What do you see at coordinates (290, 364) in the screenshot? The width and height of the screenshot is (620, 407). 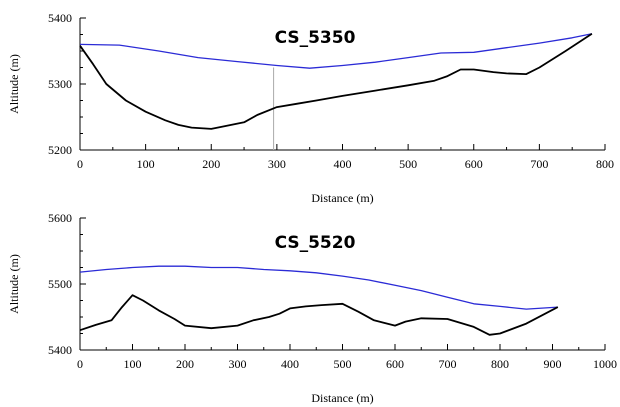 I see `panel-2-x-tick-label: 400` at bounding box center [290, 364].